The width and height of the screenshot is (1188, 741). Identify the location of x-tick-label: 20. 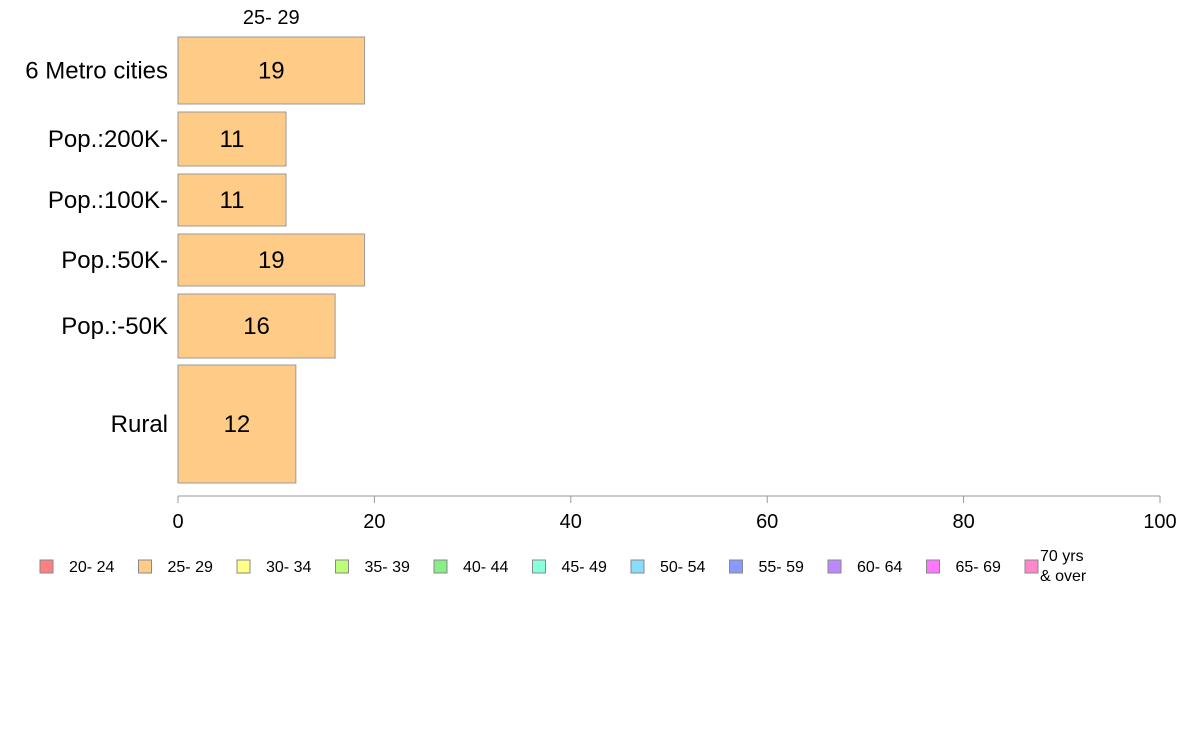
(374, 522).